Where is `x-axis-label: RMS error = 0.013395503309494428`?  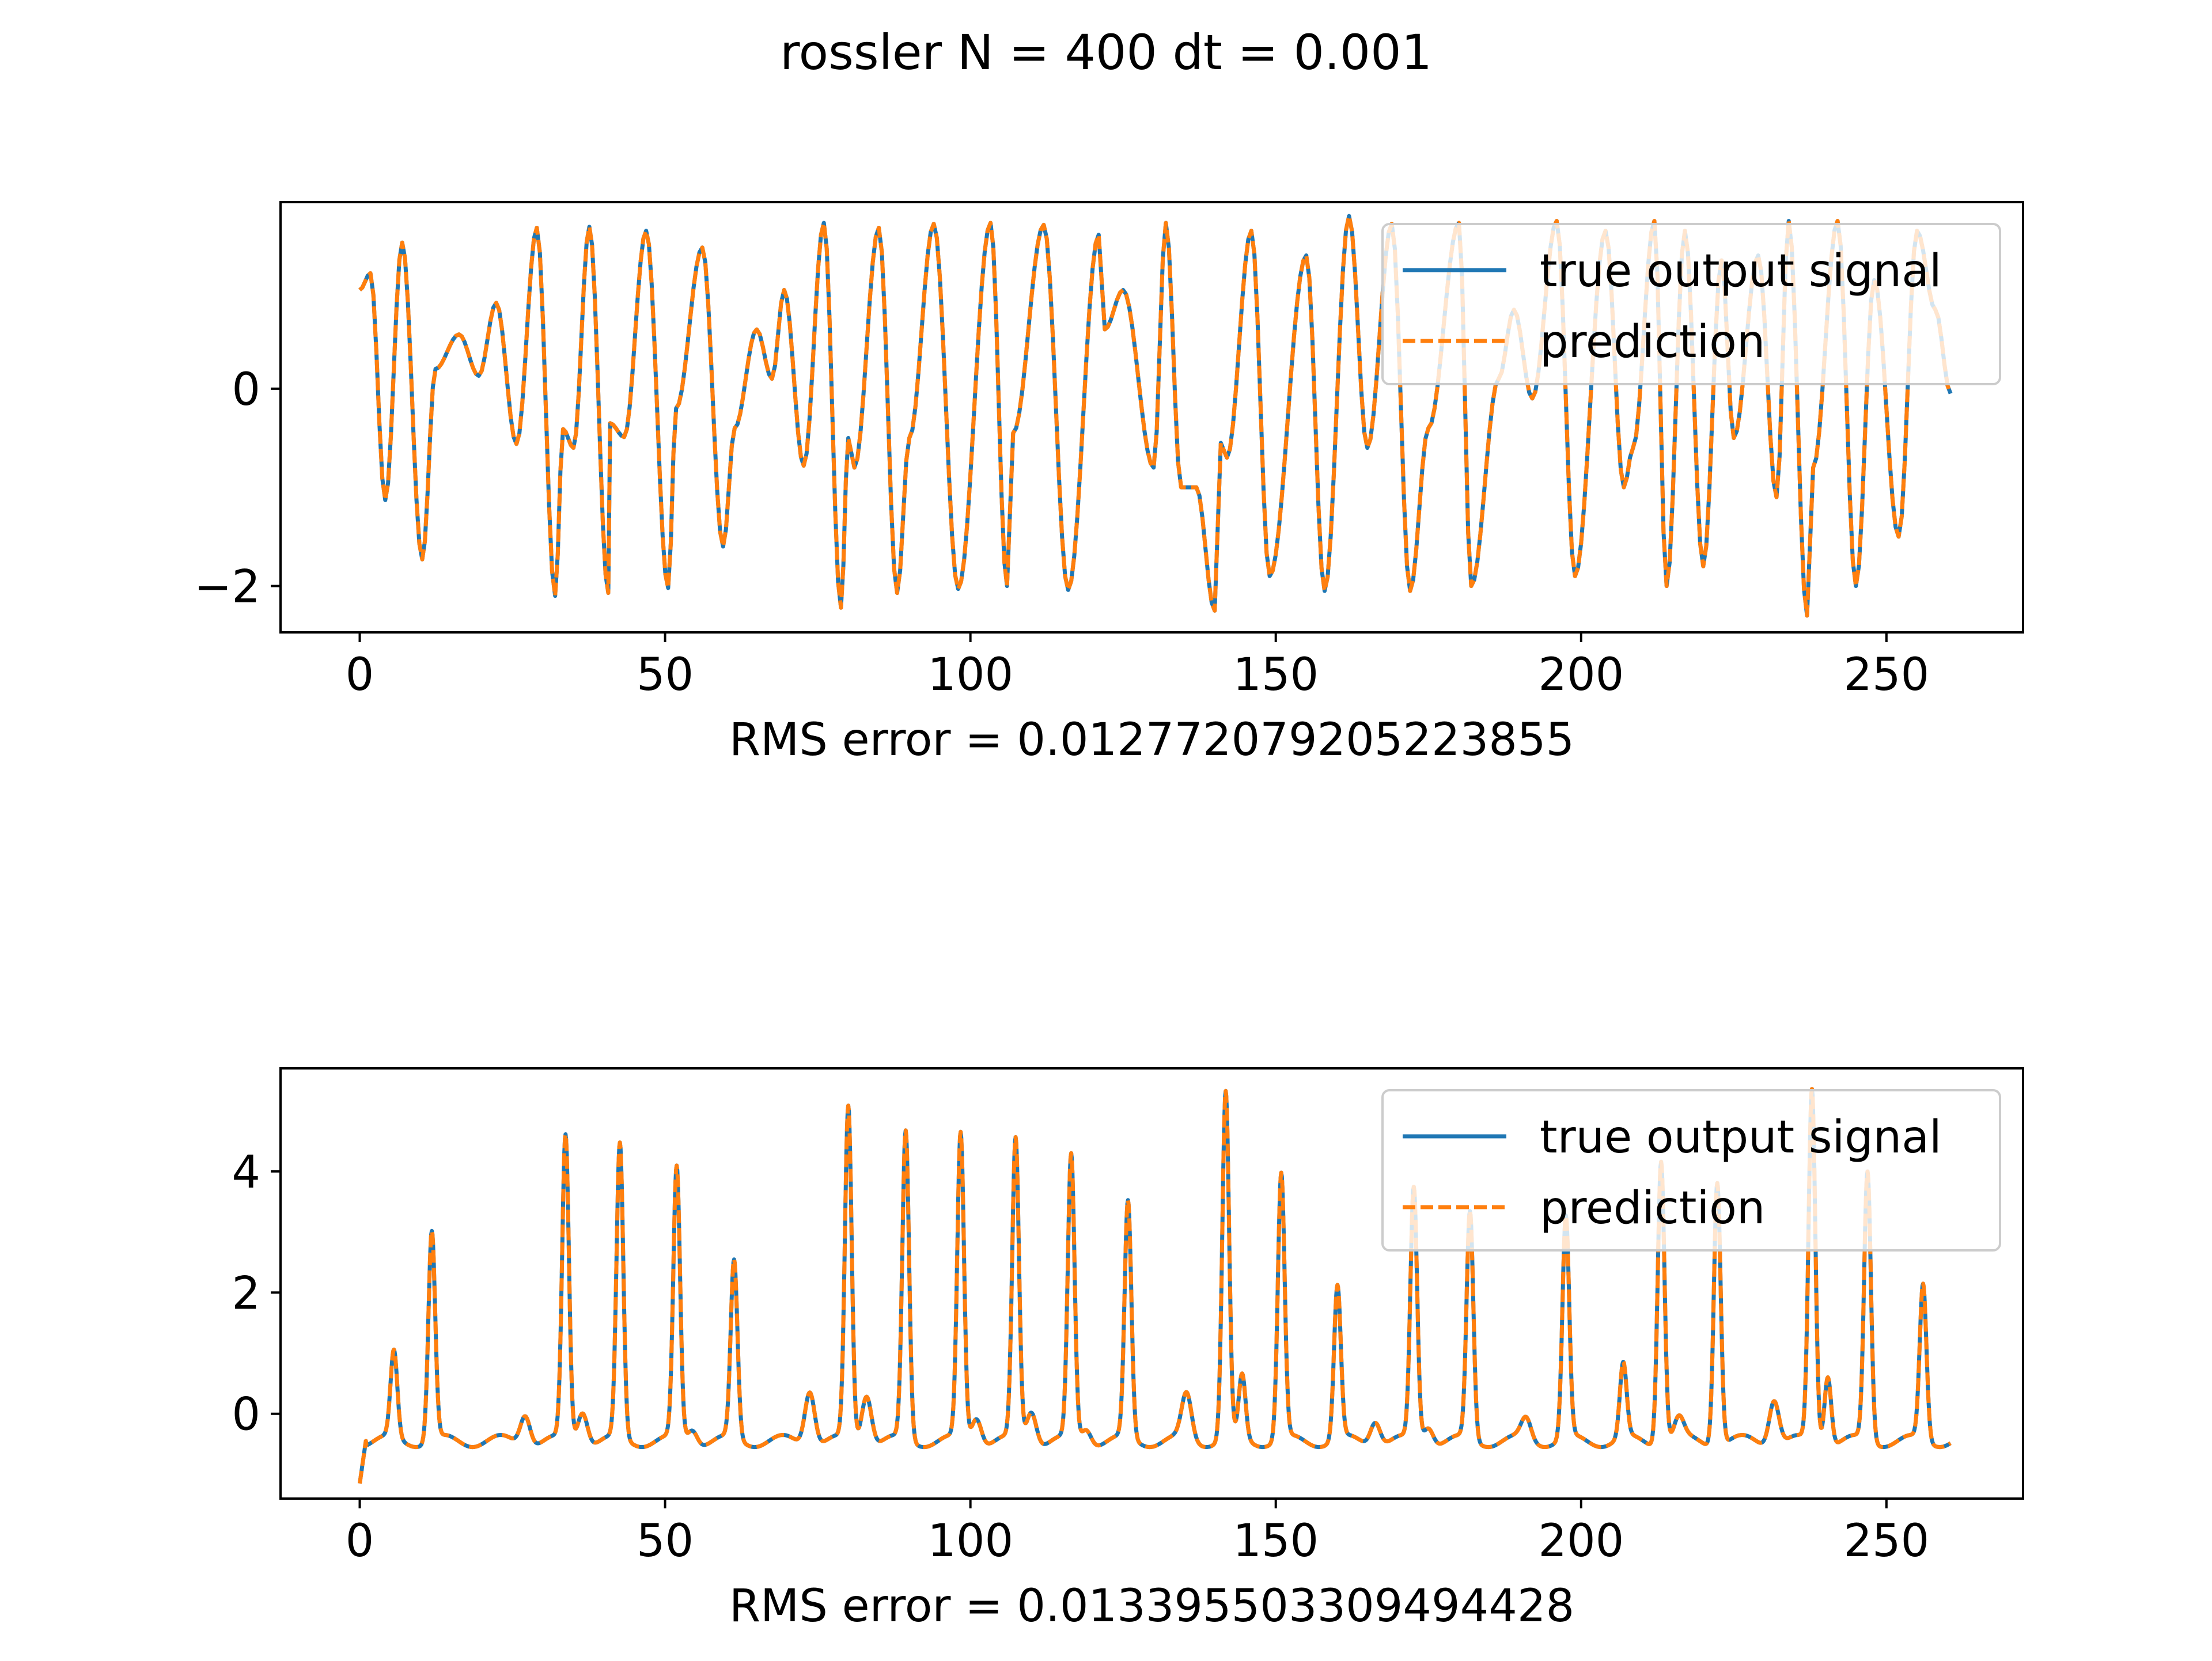 x-axis-label: RMS error = 0.013395503309494428 is located at coordinates (1151, 1606).